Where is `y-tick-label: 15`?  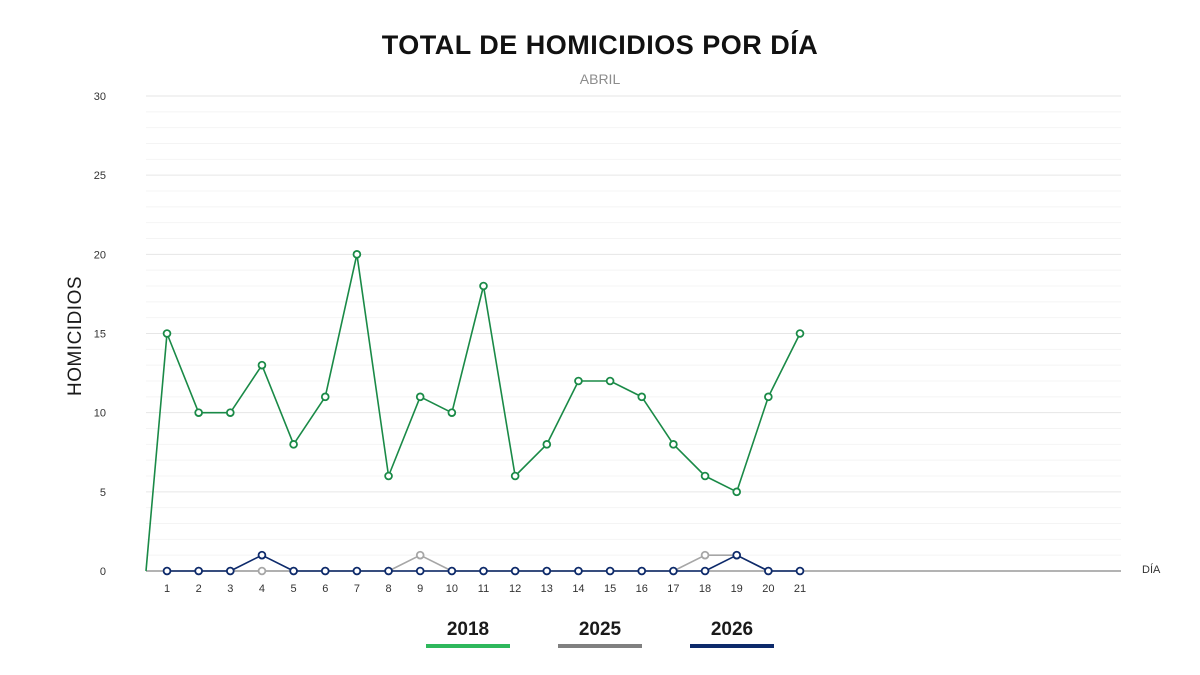 y-tick-label: 15 is located at coordinates (100, 335).